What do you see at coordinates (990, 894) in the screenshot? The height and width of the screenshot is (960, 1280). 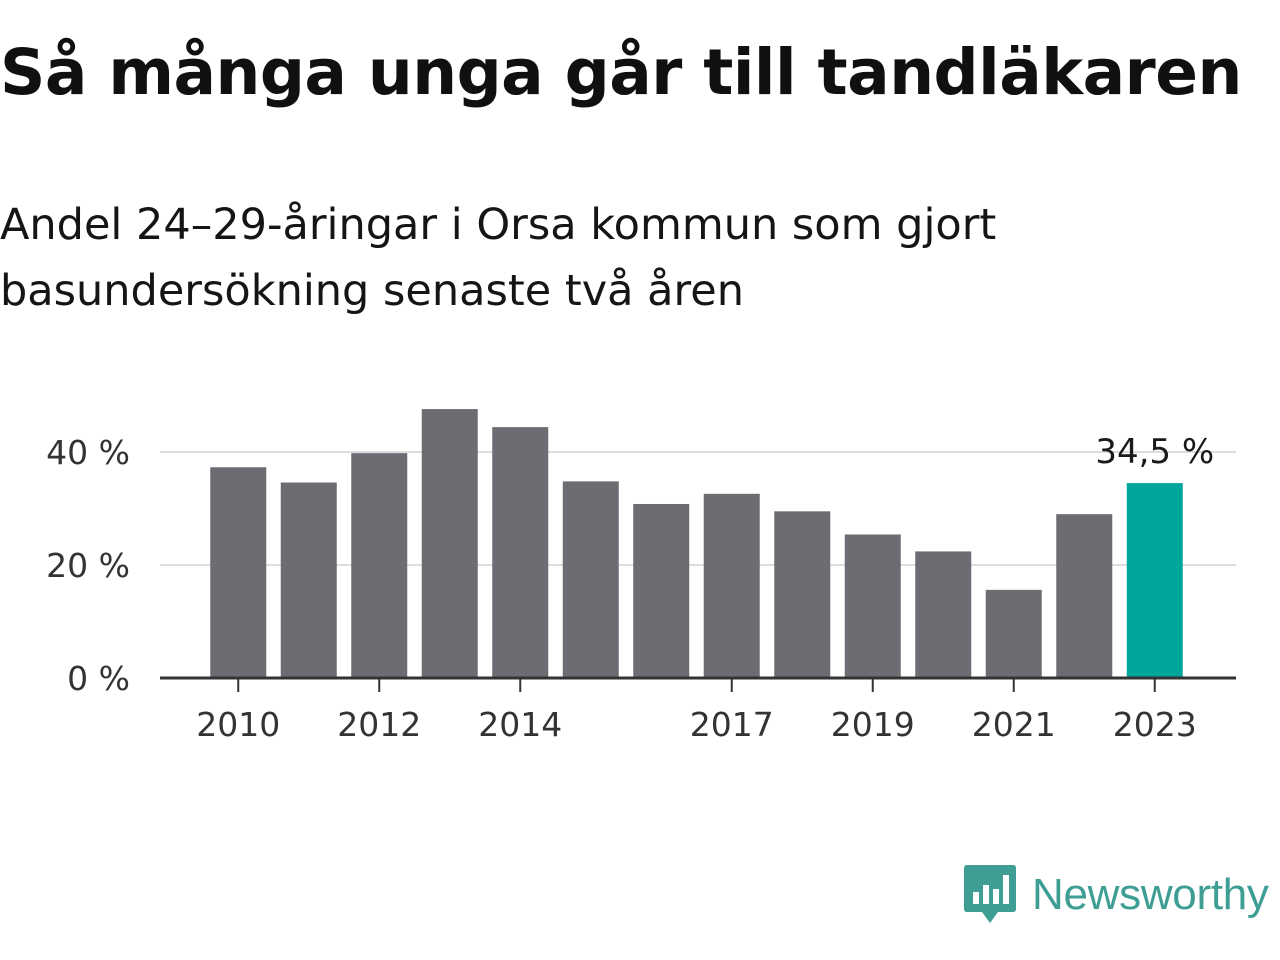 I see `newsworthy-logo-icon` at bounding box center [990, 894].